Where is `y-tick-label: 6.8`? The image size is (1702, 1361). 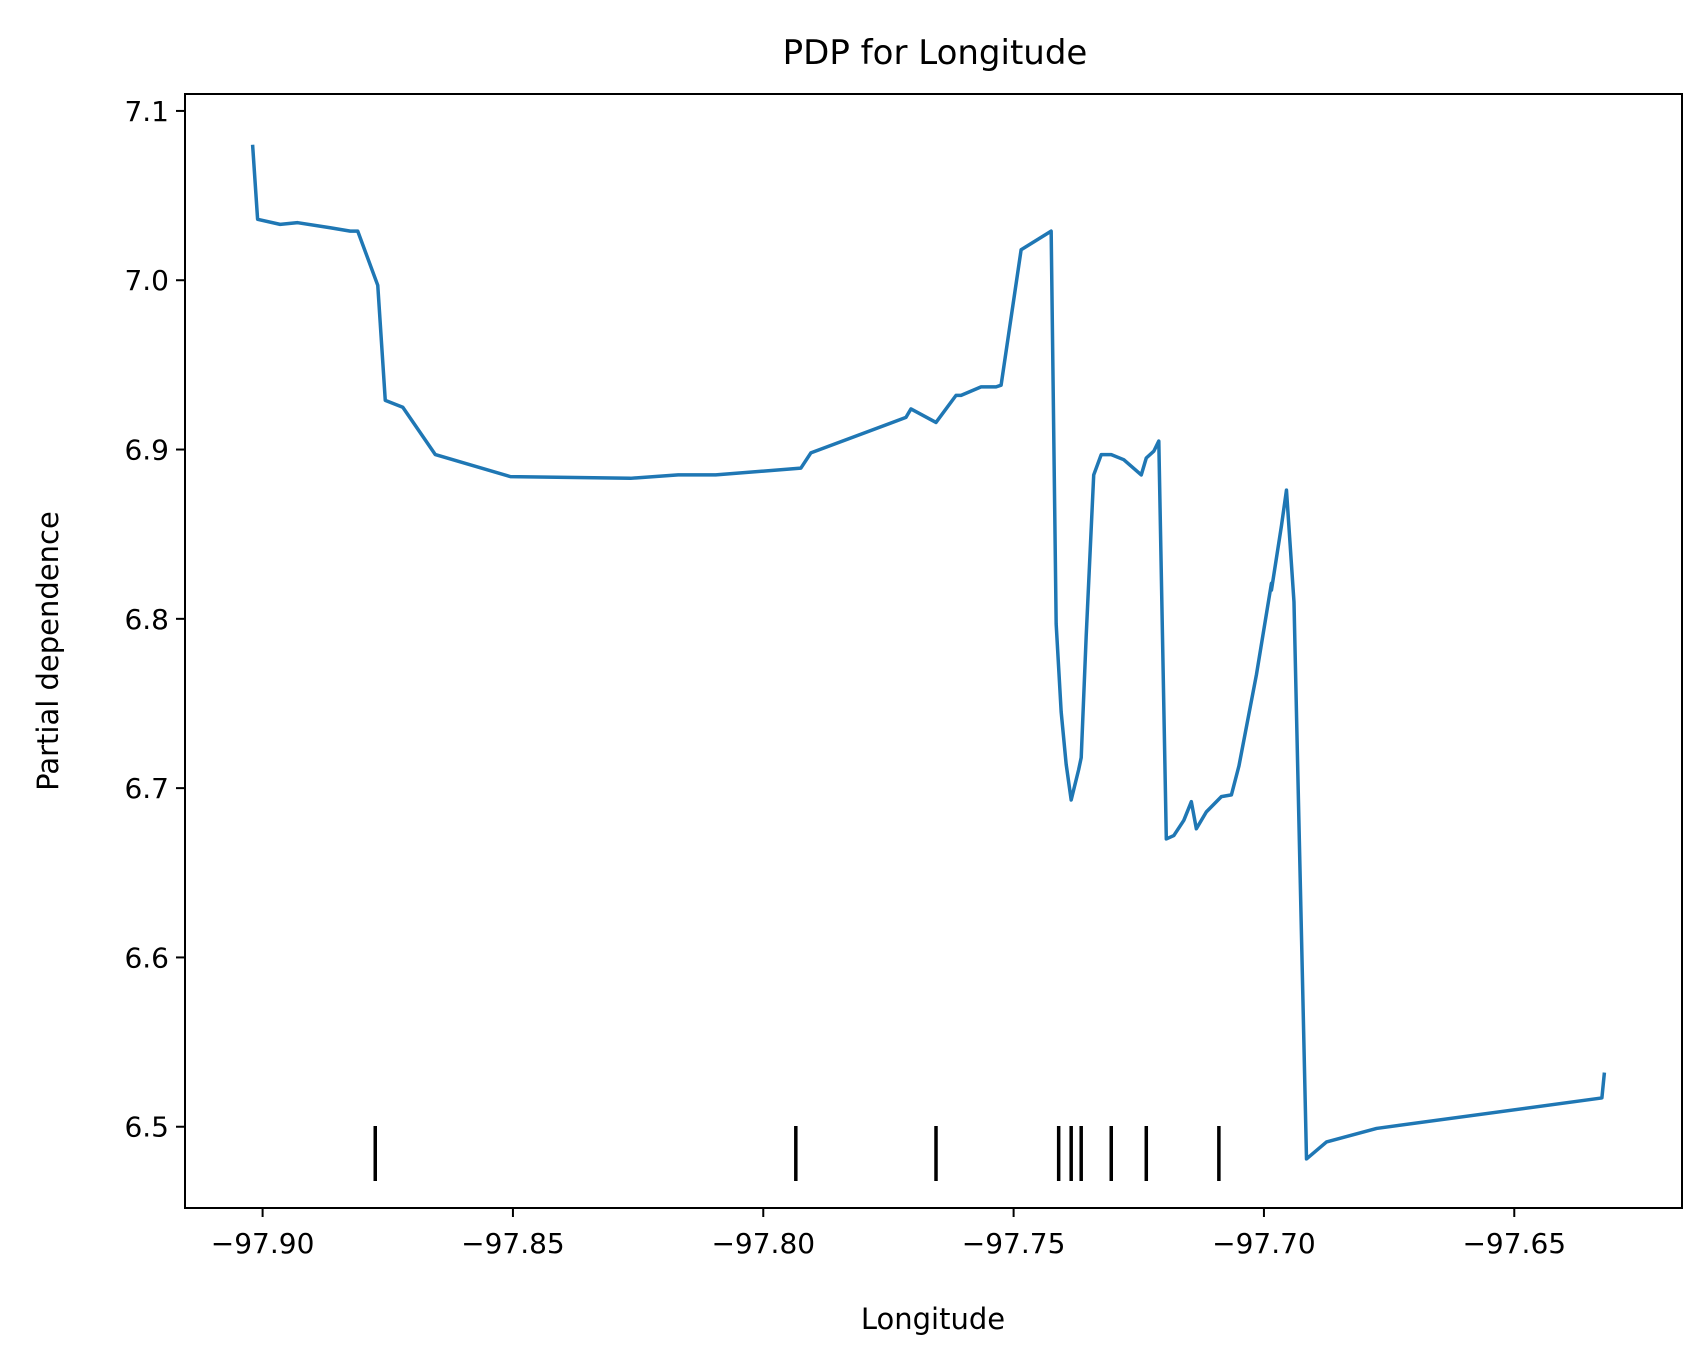 y-tick-label: 6.8 is located at coordinates (146, 619).